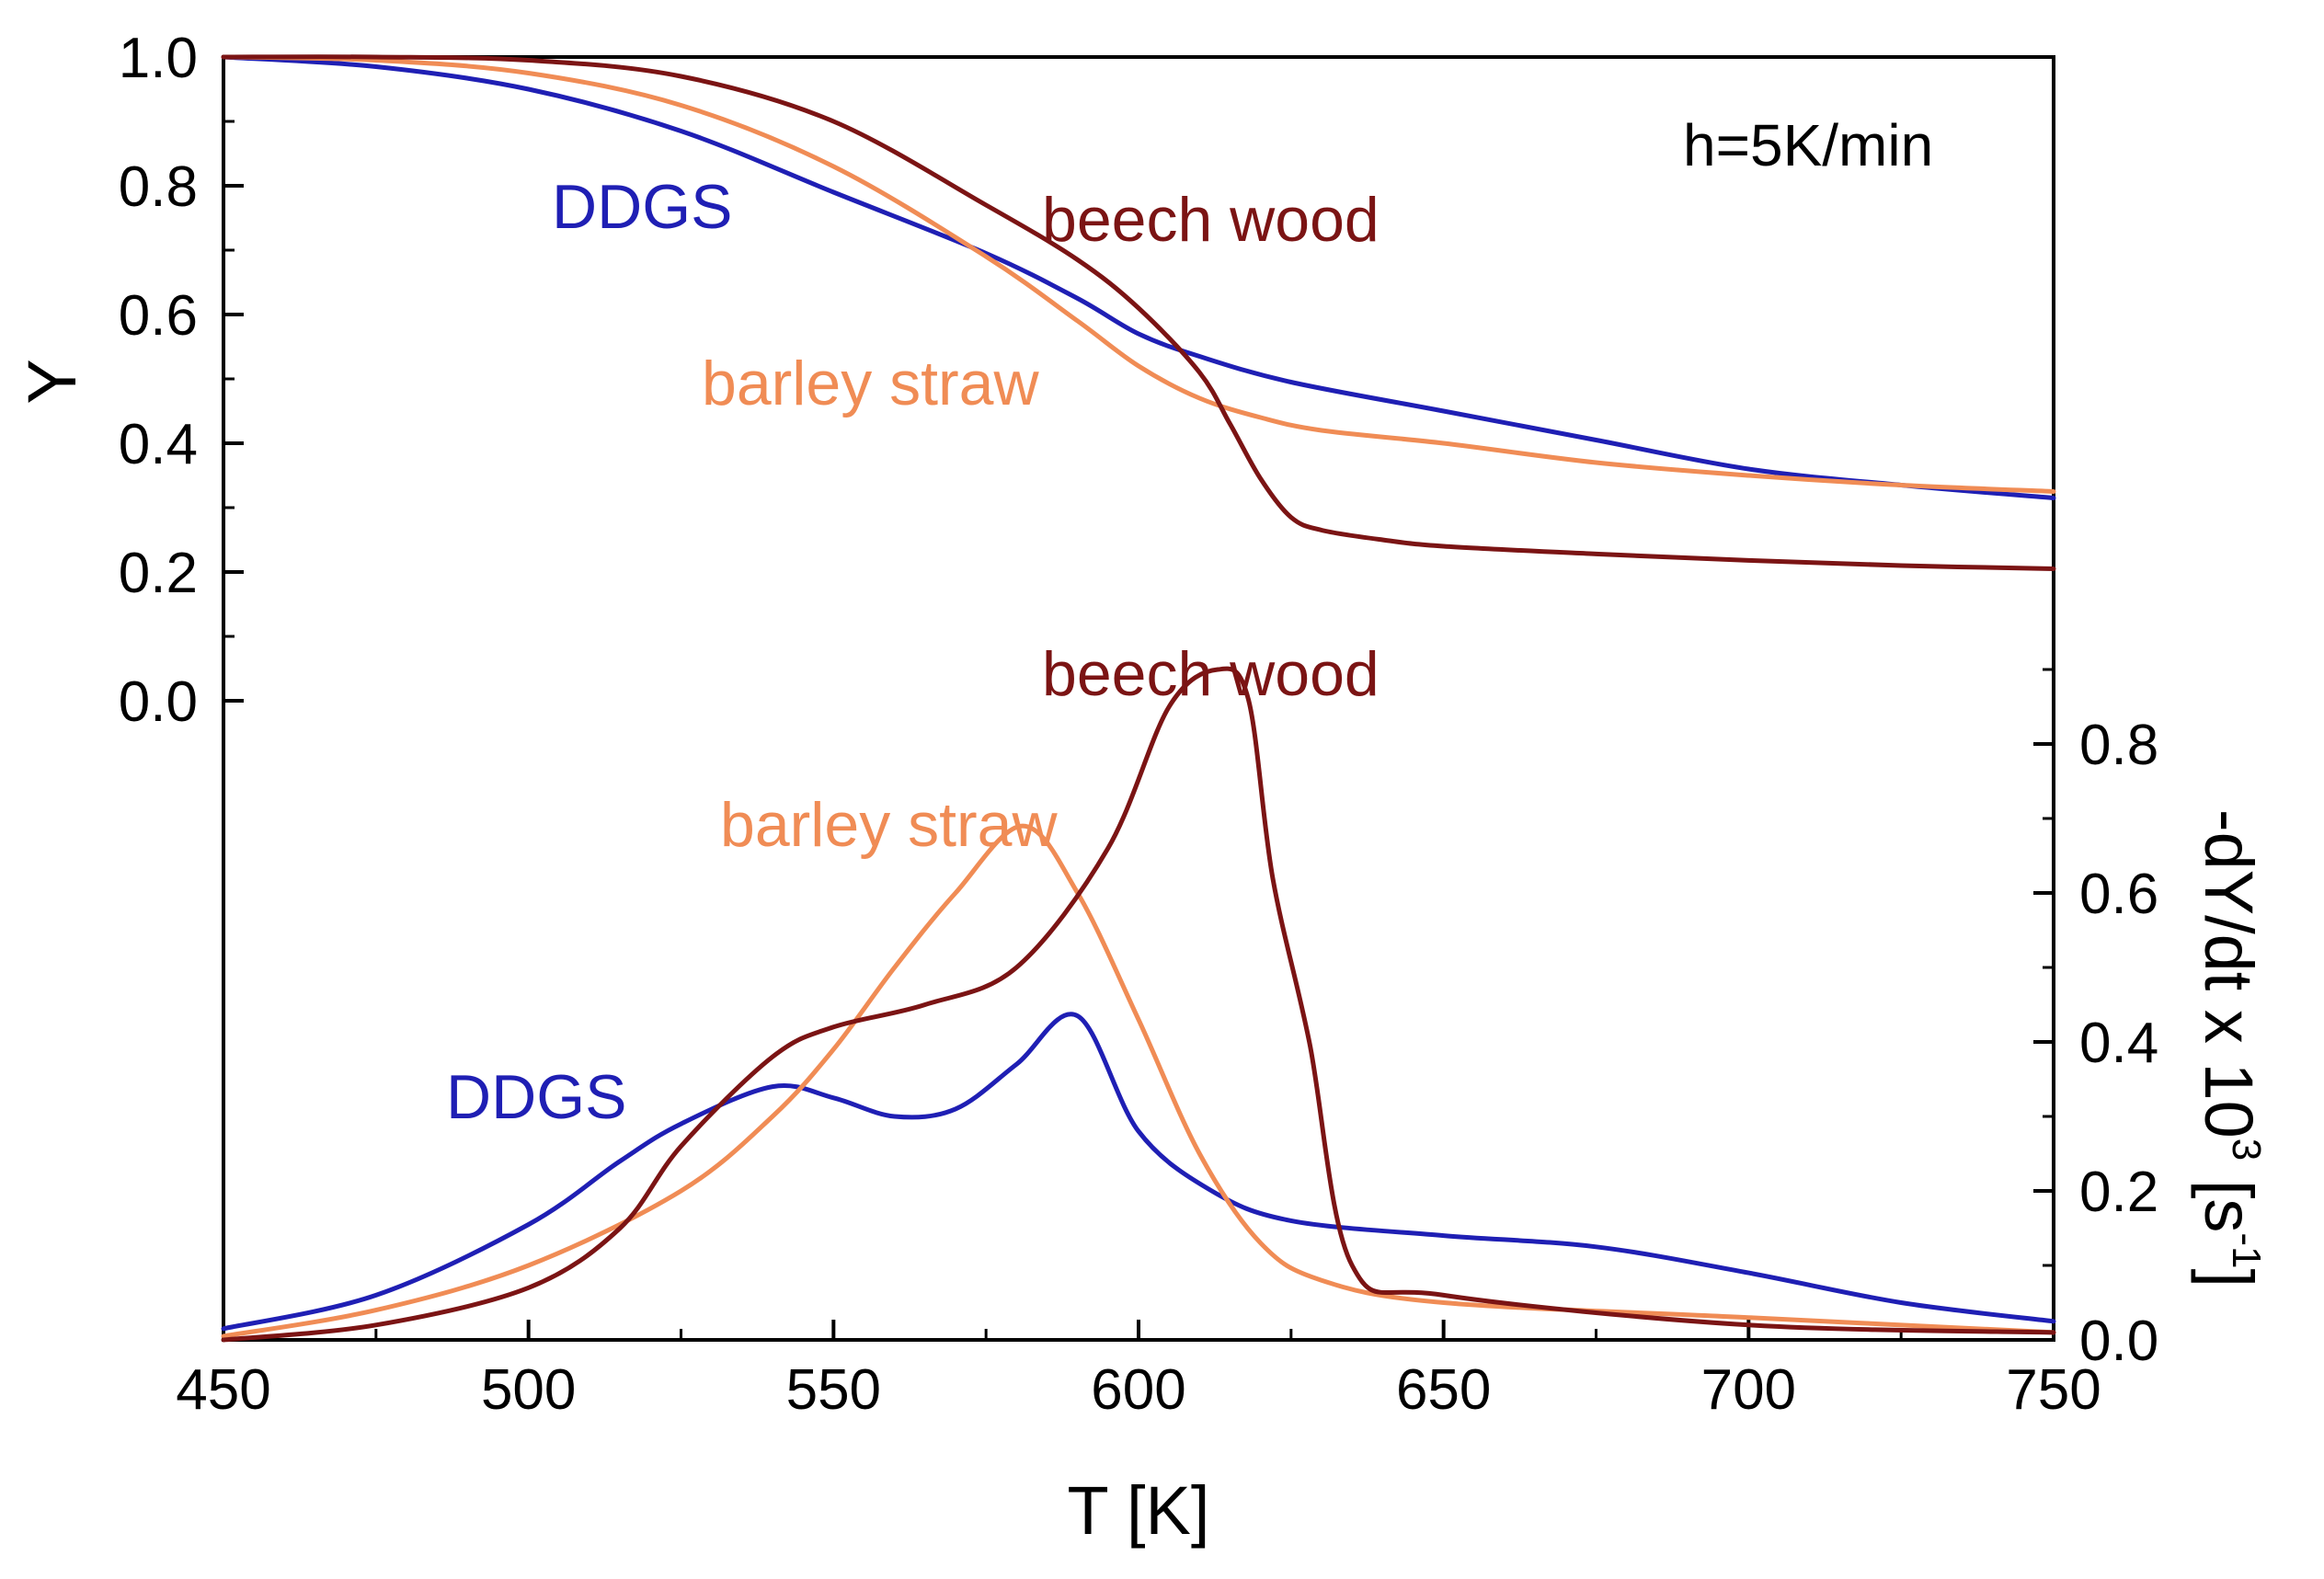  I want to click on right-tick-label: 0.8, so click(2118, 745).